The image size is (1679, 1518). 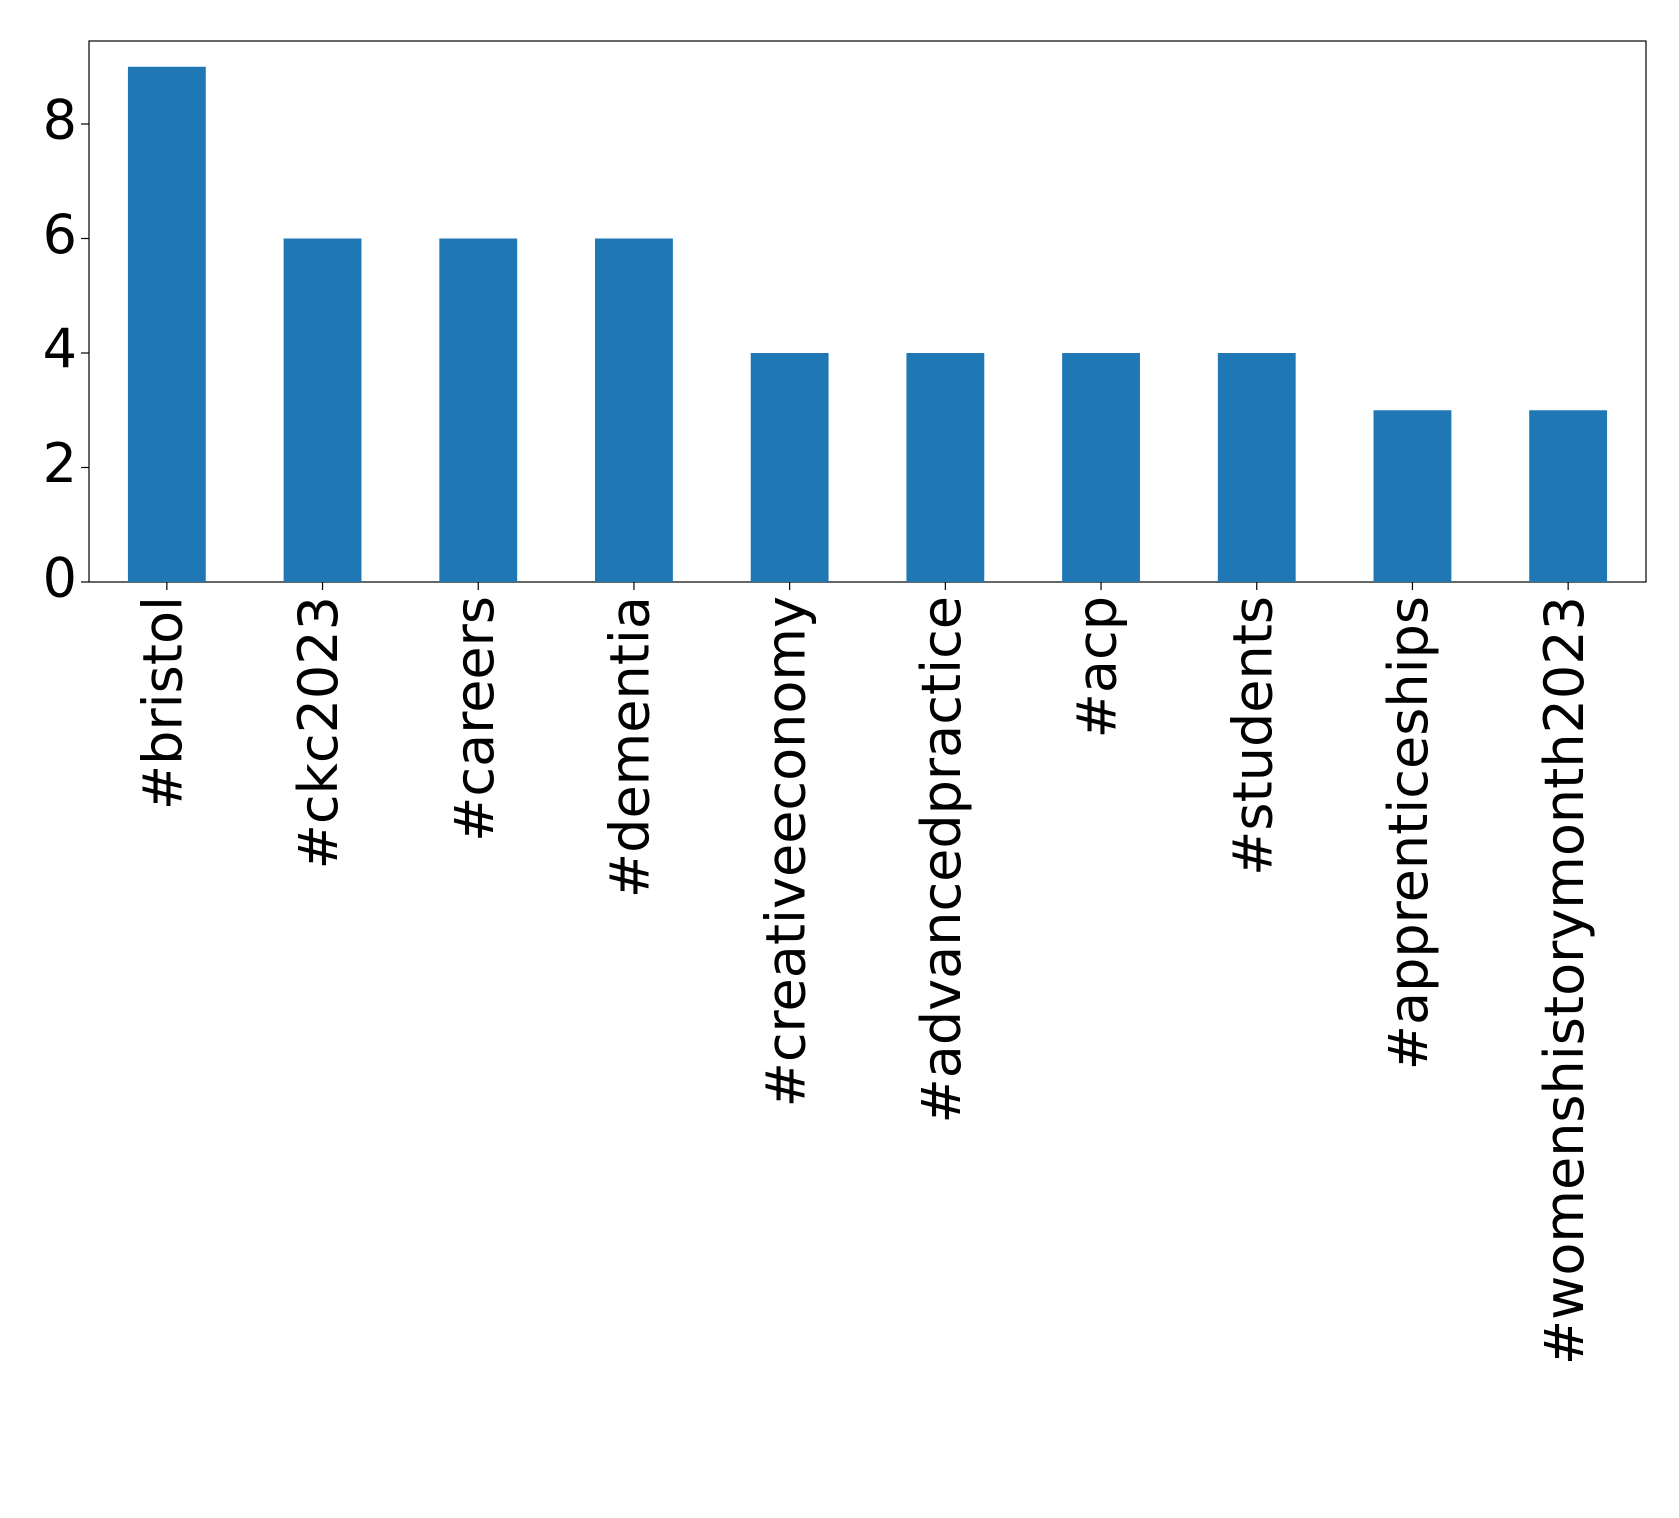 I want to click on y-tick-label: 2, so click(x=60, y=463).